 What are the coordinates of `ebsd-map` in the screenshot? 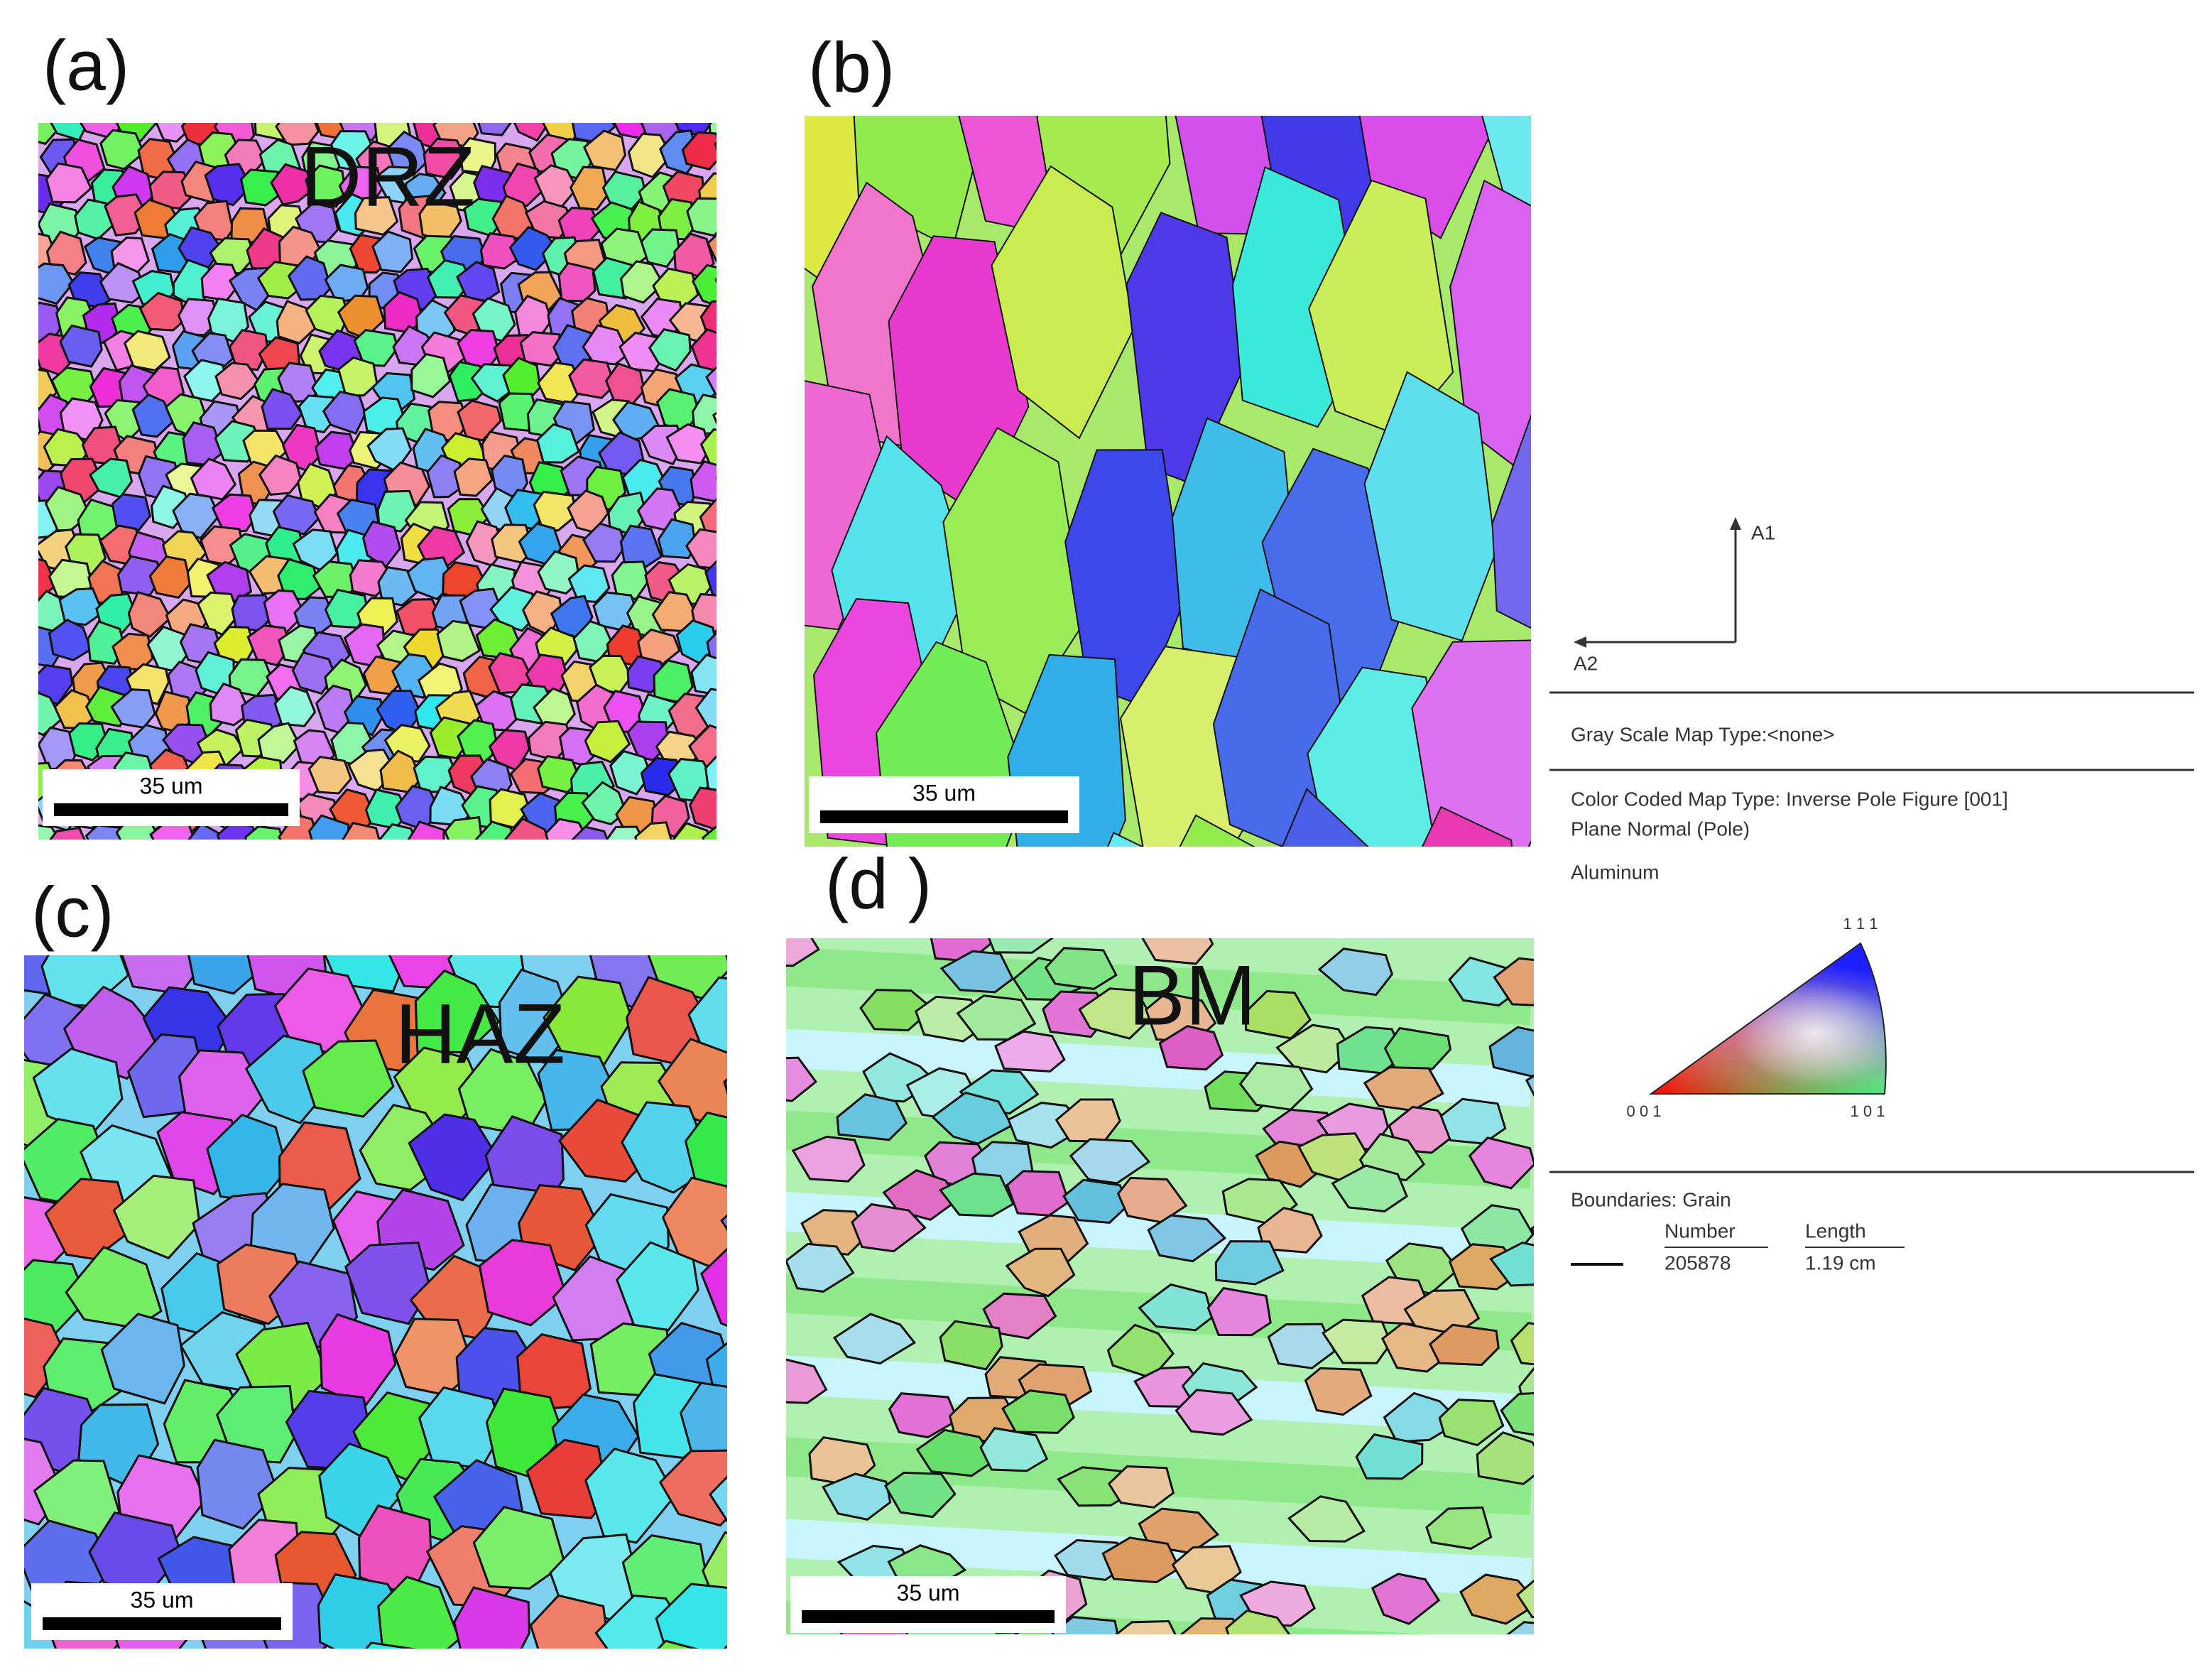 It's located at (404, 482).